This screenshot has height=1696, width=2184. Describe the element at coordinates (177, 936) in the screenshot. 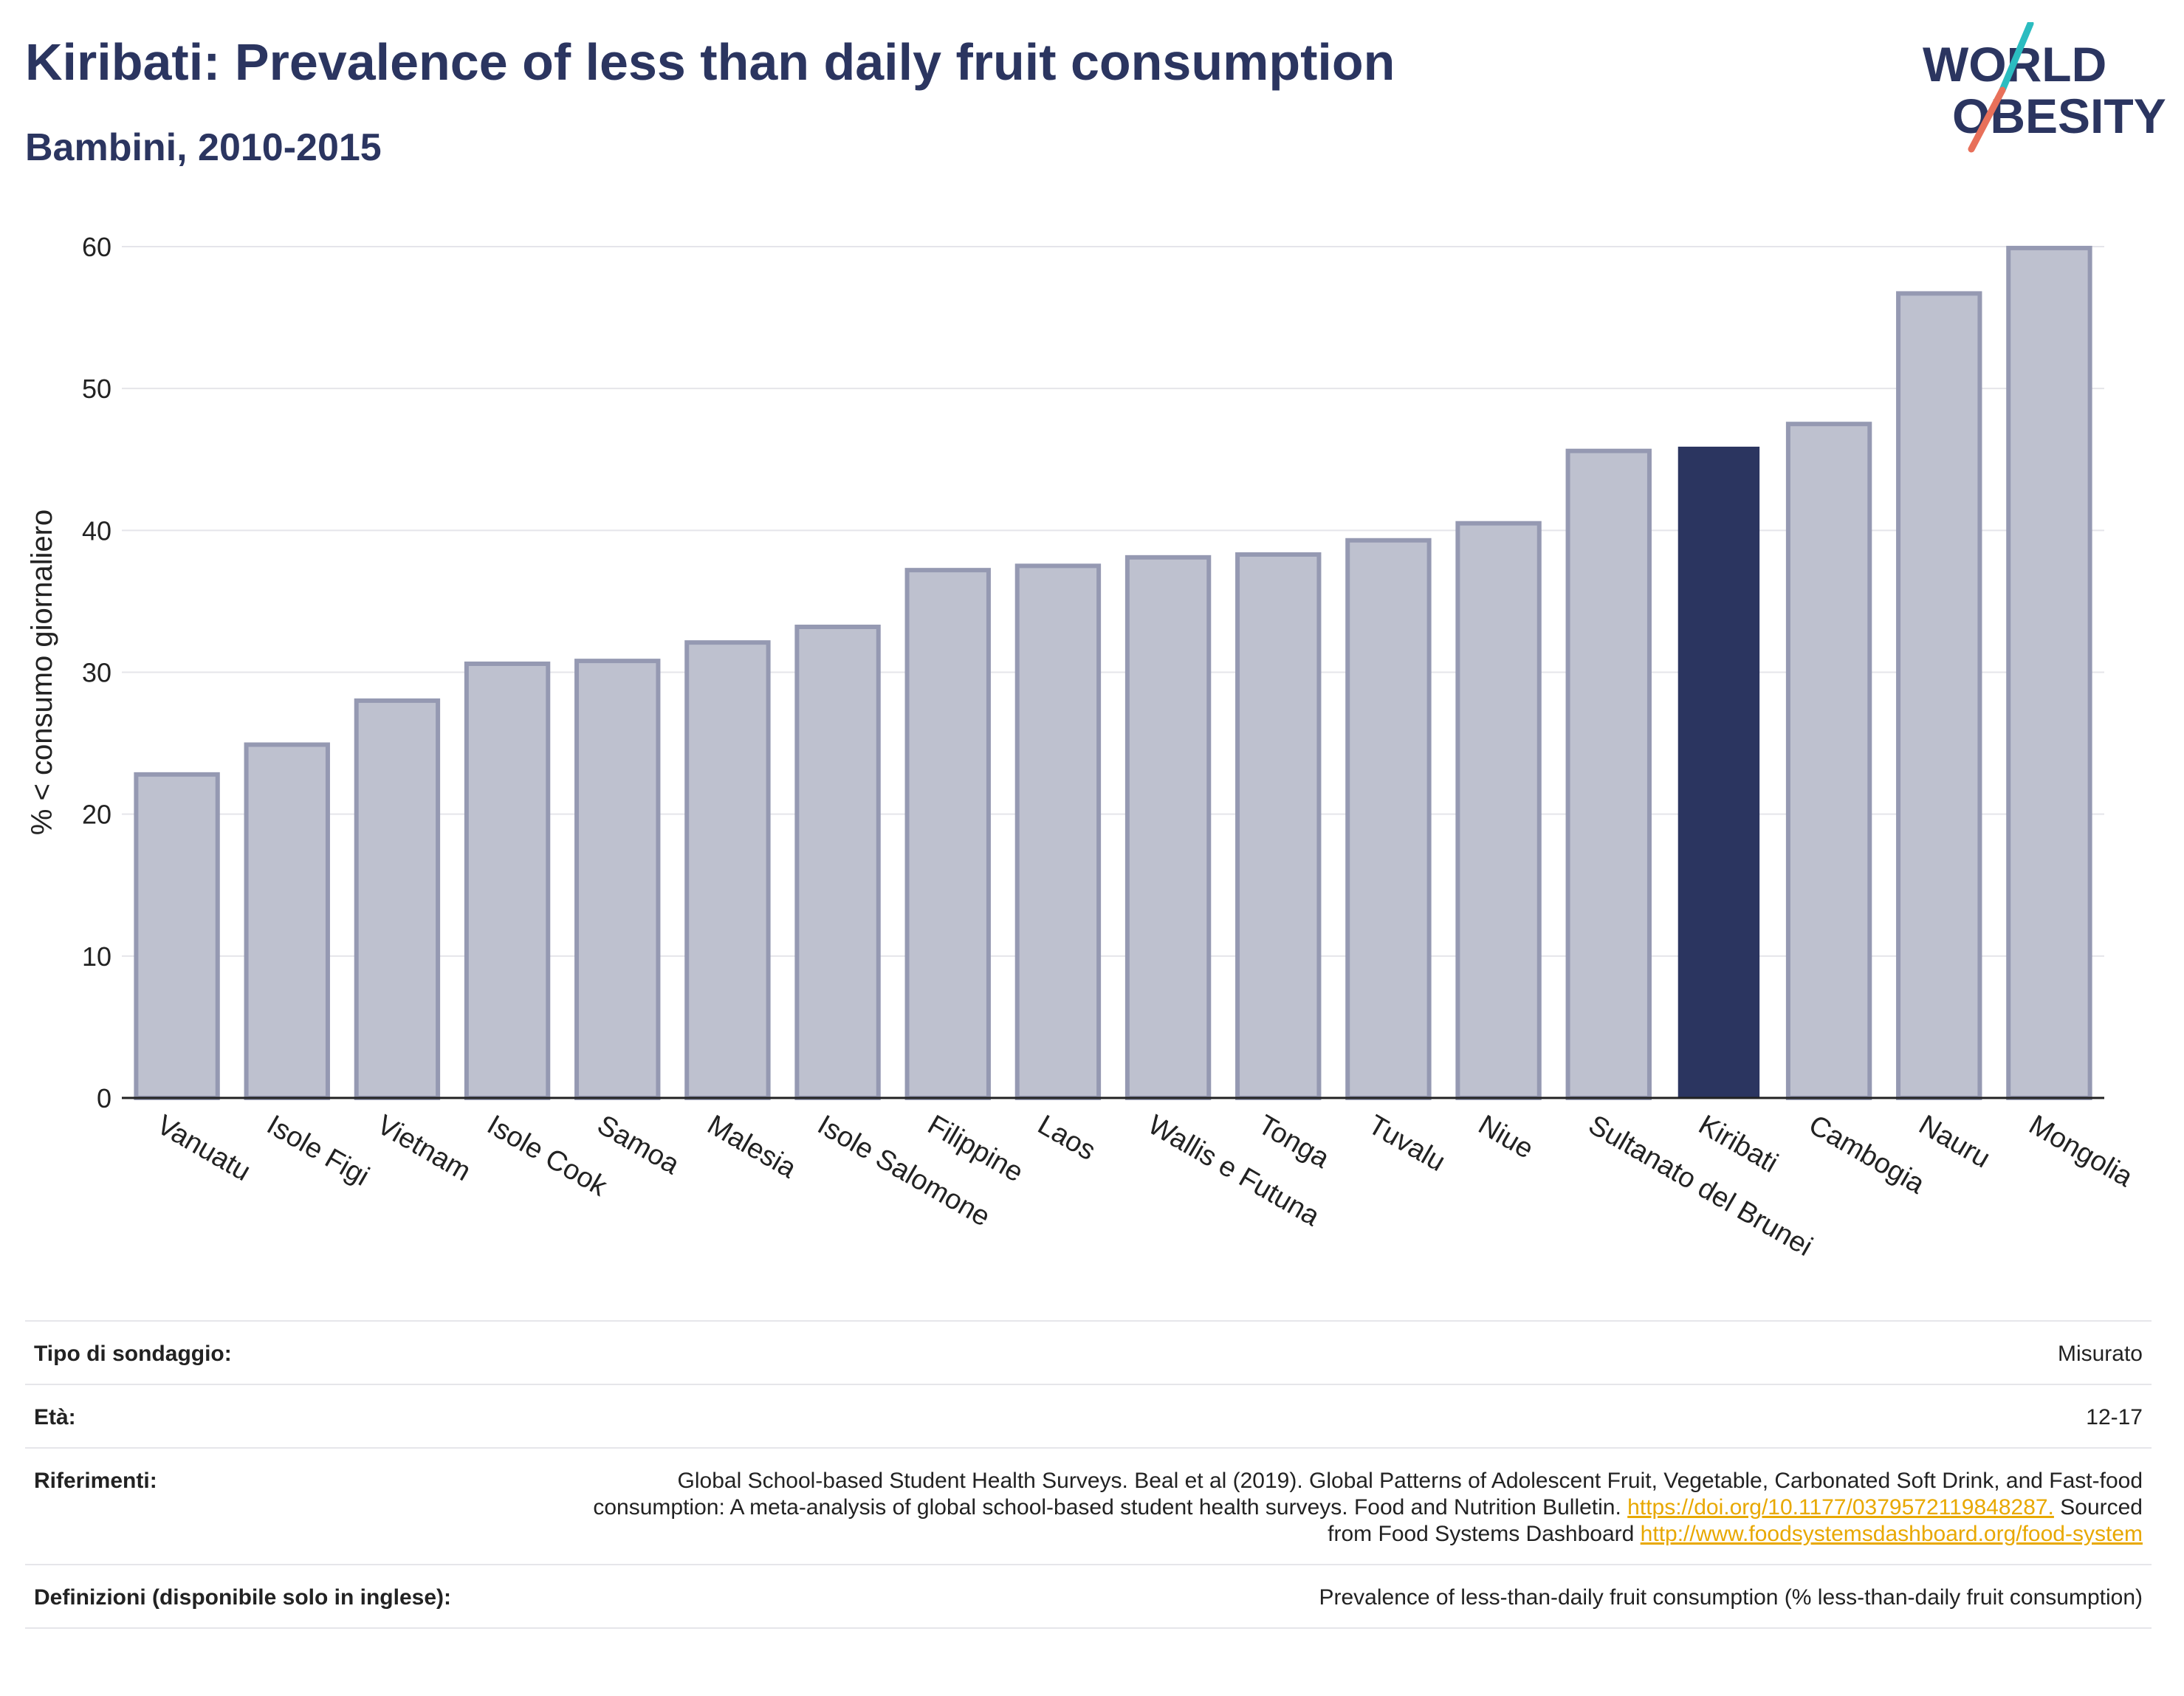

I see `bar-vanuatu` at that location.